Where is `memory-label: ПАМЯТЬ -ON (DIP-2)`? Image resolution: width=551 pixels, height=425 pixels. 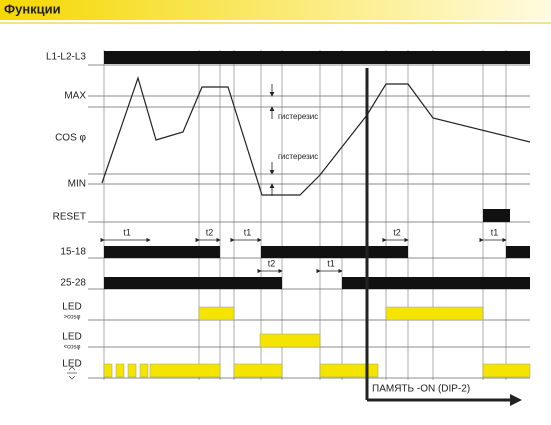
memory-label: ПАМЯТЬ -ON (DIP-2) is located at coordinates (421, 389).